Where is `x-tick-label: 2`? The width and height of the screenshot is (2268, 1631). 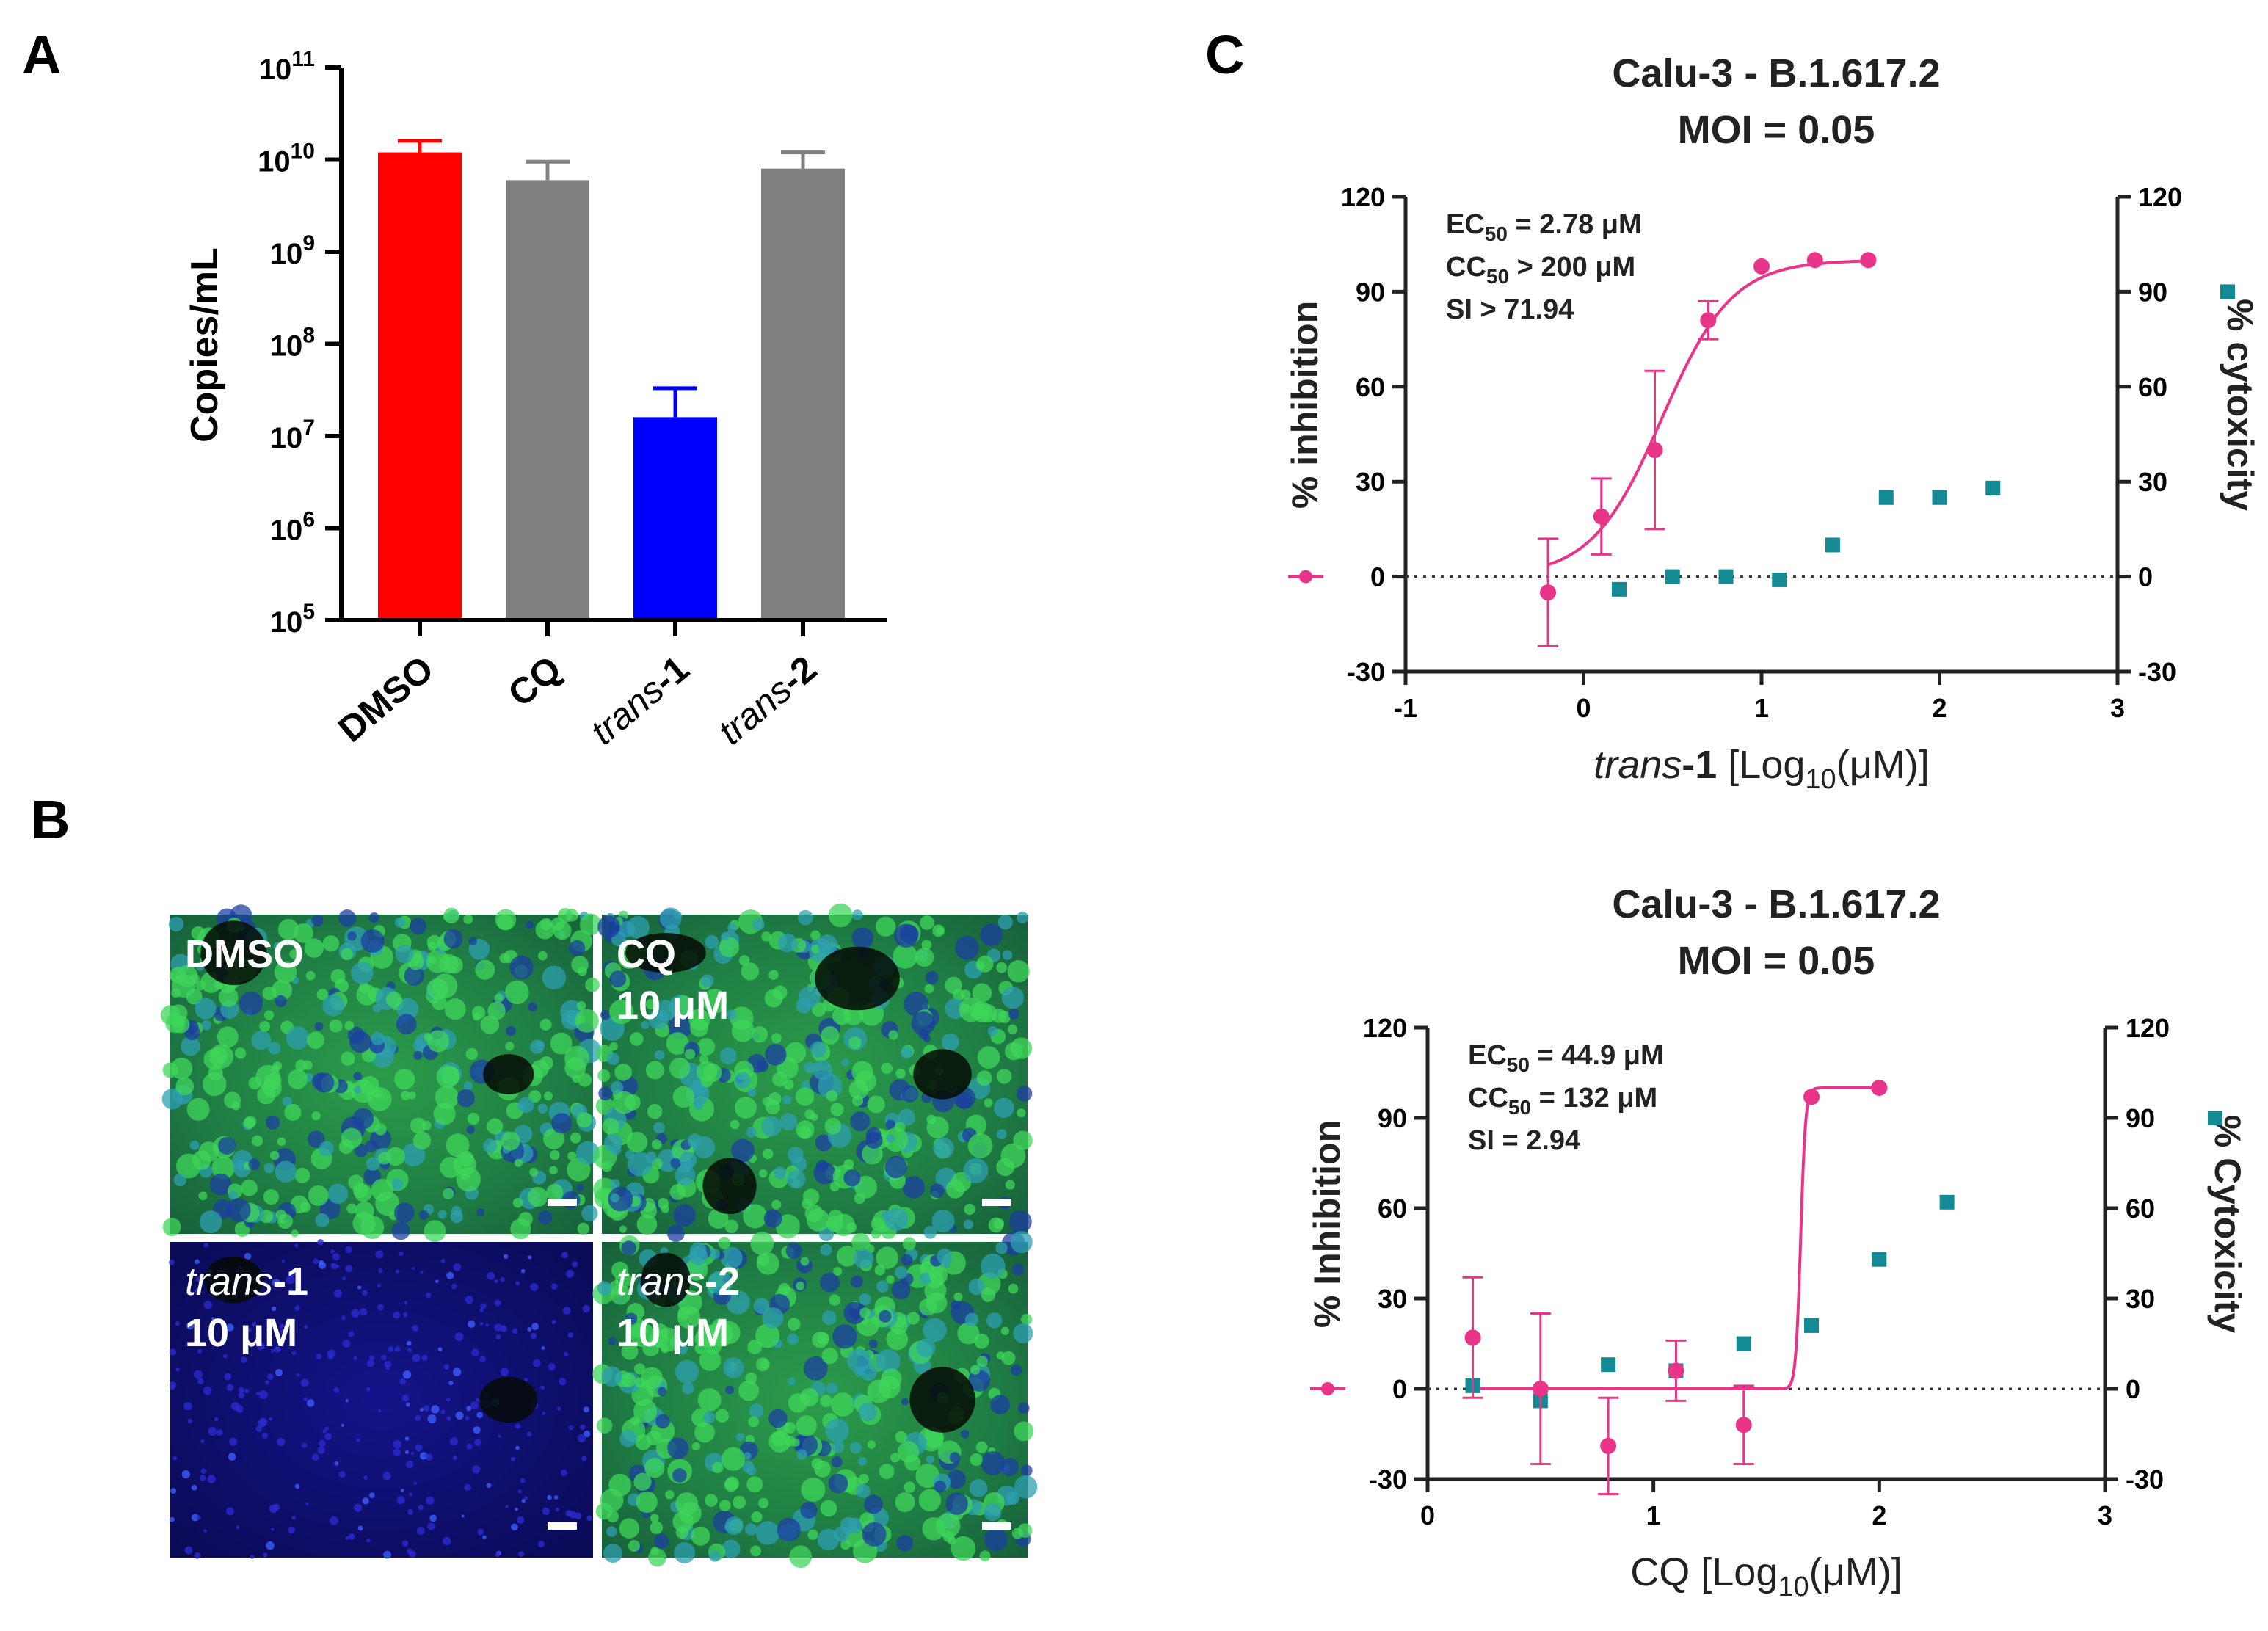 x-tick-label: 2 is located at coordinates (1939, 708).